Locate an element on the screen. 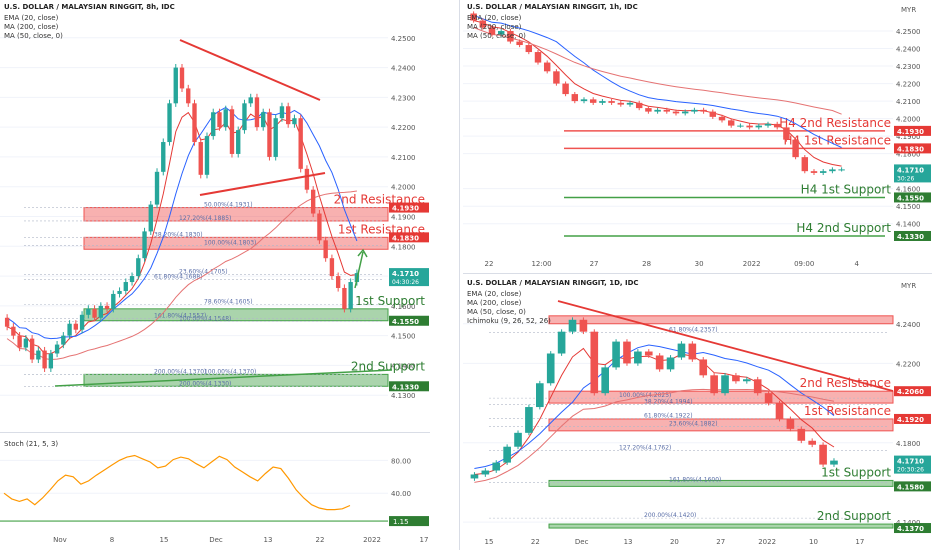  ema-line is located at coordinates (654, 411).